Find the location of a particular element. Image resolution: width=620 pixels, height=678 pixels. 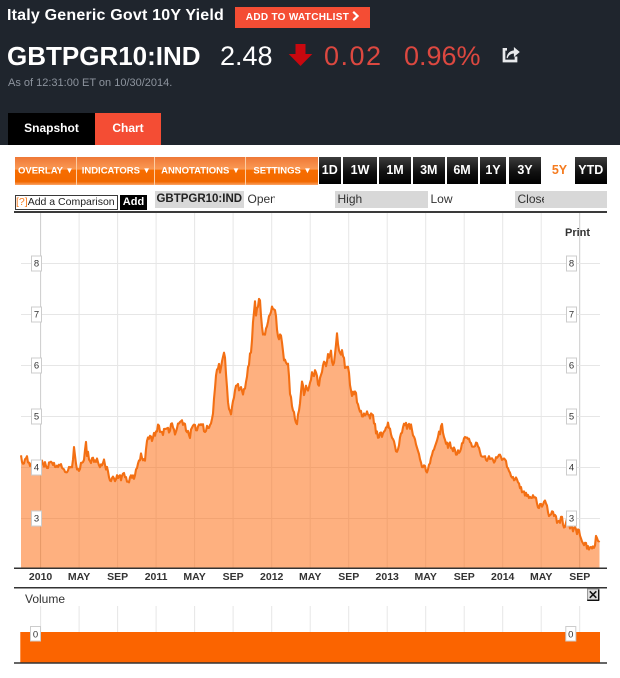

svg-text: 2013 is located at coordinates (388, 577).